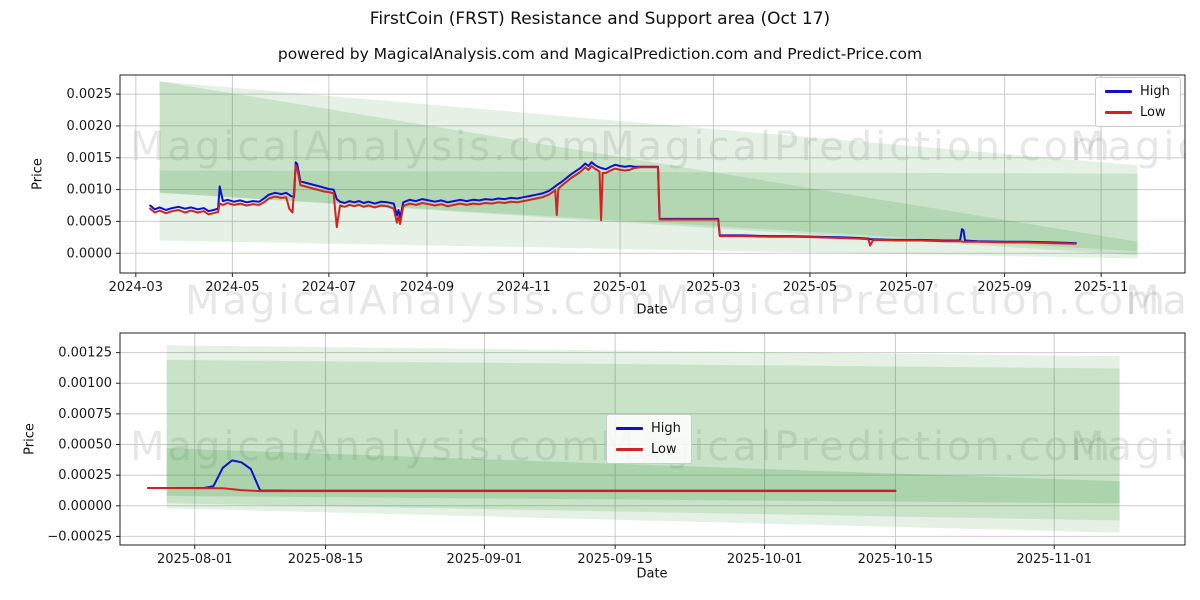  What do you see at coordinates (615, 559) in the screenshot?
I see `x-tick-label: 2025-09-15` at bounding box center [615, 559].